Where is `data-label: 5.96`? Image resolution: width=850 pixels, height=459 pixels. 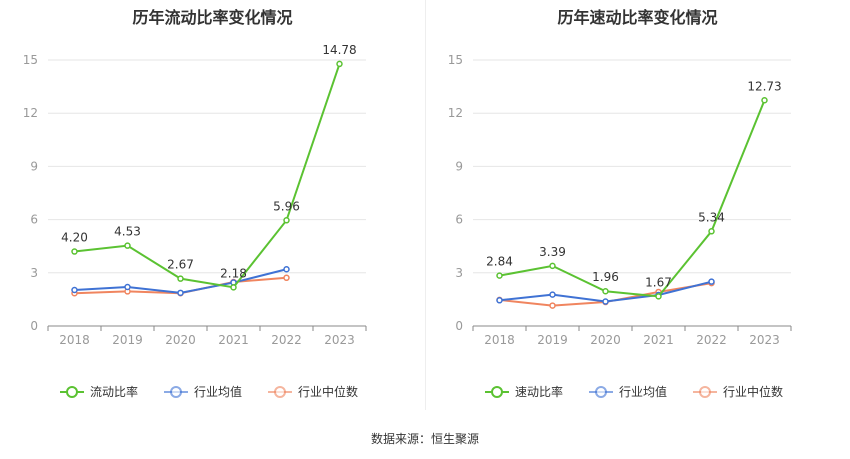
data-label: 5.96 is located at coordinates (286, 206).